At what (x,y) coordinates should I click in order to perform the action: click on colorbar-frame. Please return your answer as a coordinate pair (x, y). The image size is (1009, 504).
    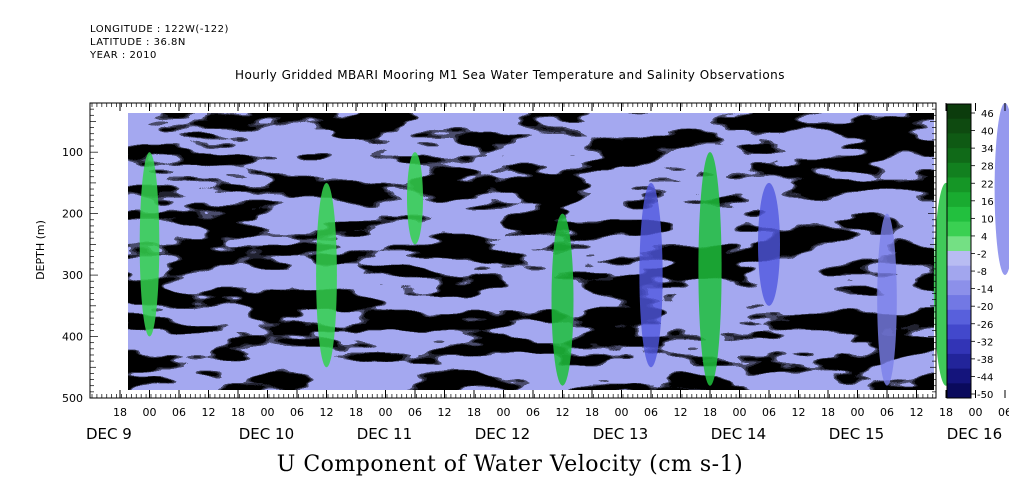
    Looking at the image, I should click on (959, 251).